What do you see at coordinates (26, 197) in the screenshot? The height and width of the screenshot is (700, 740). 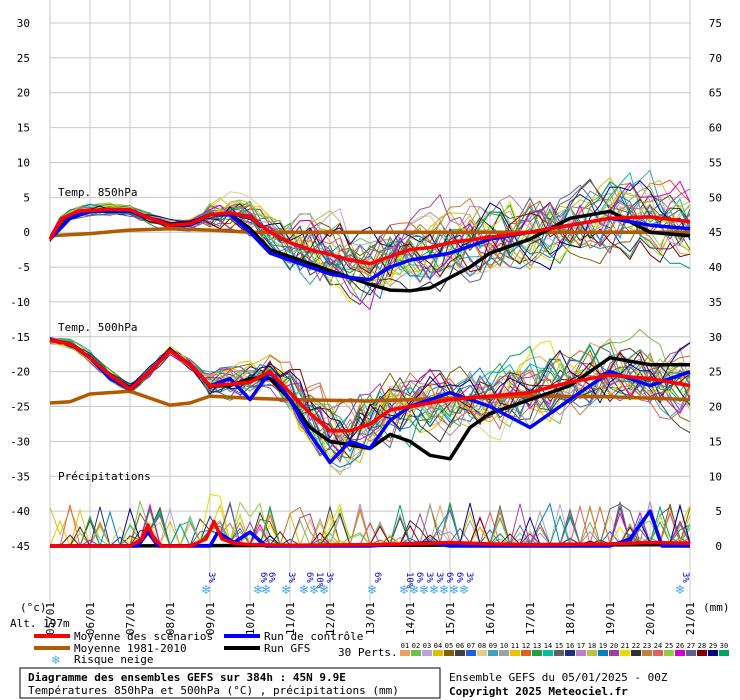 I see `left-tick-label: 5` at bounding box center [26, 197].